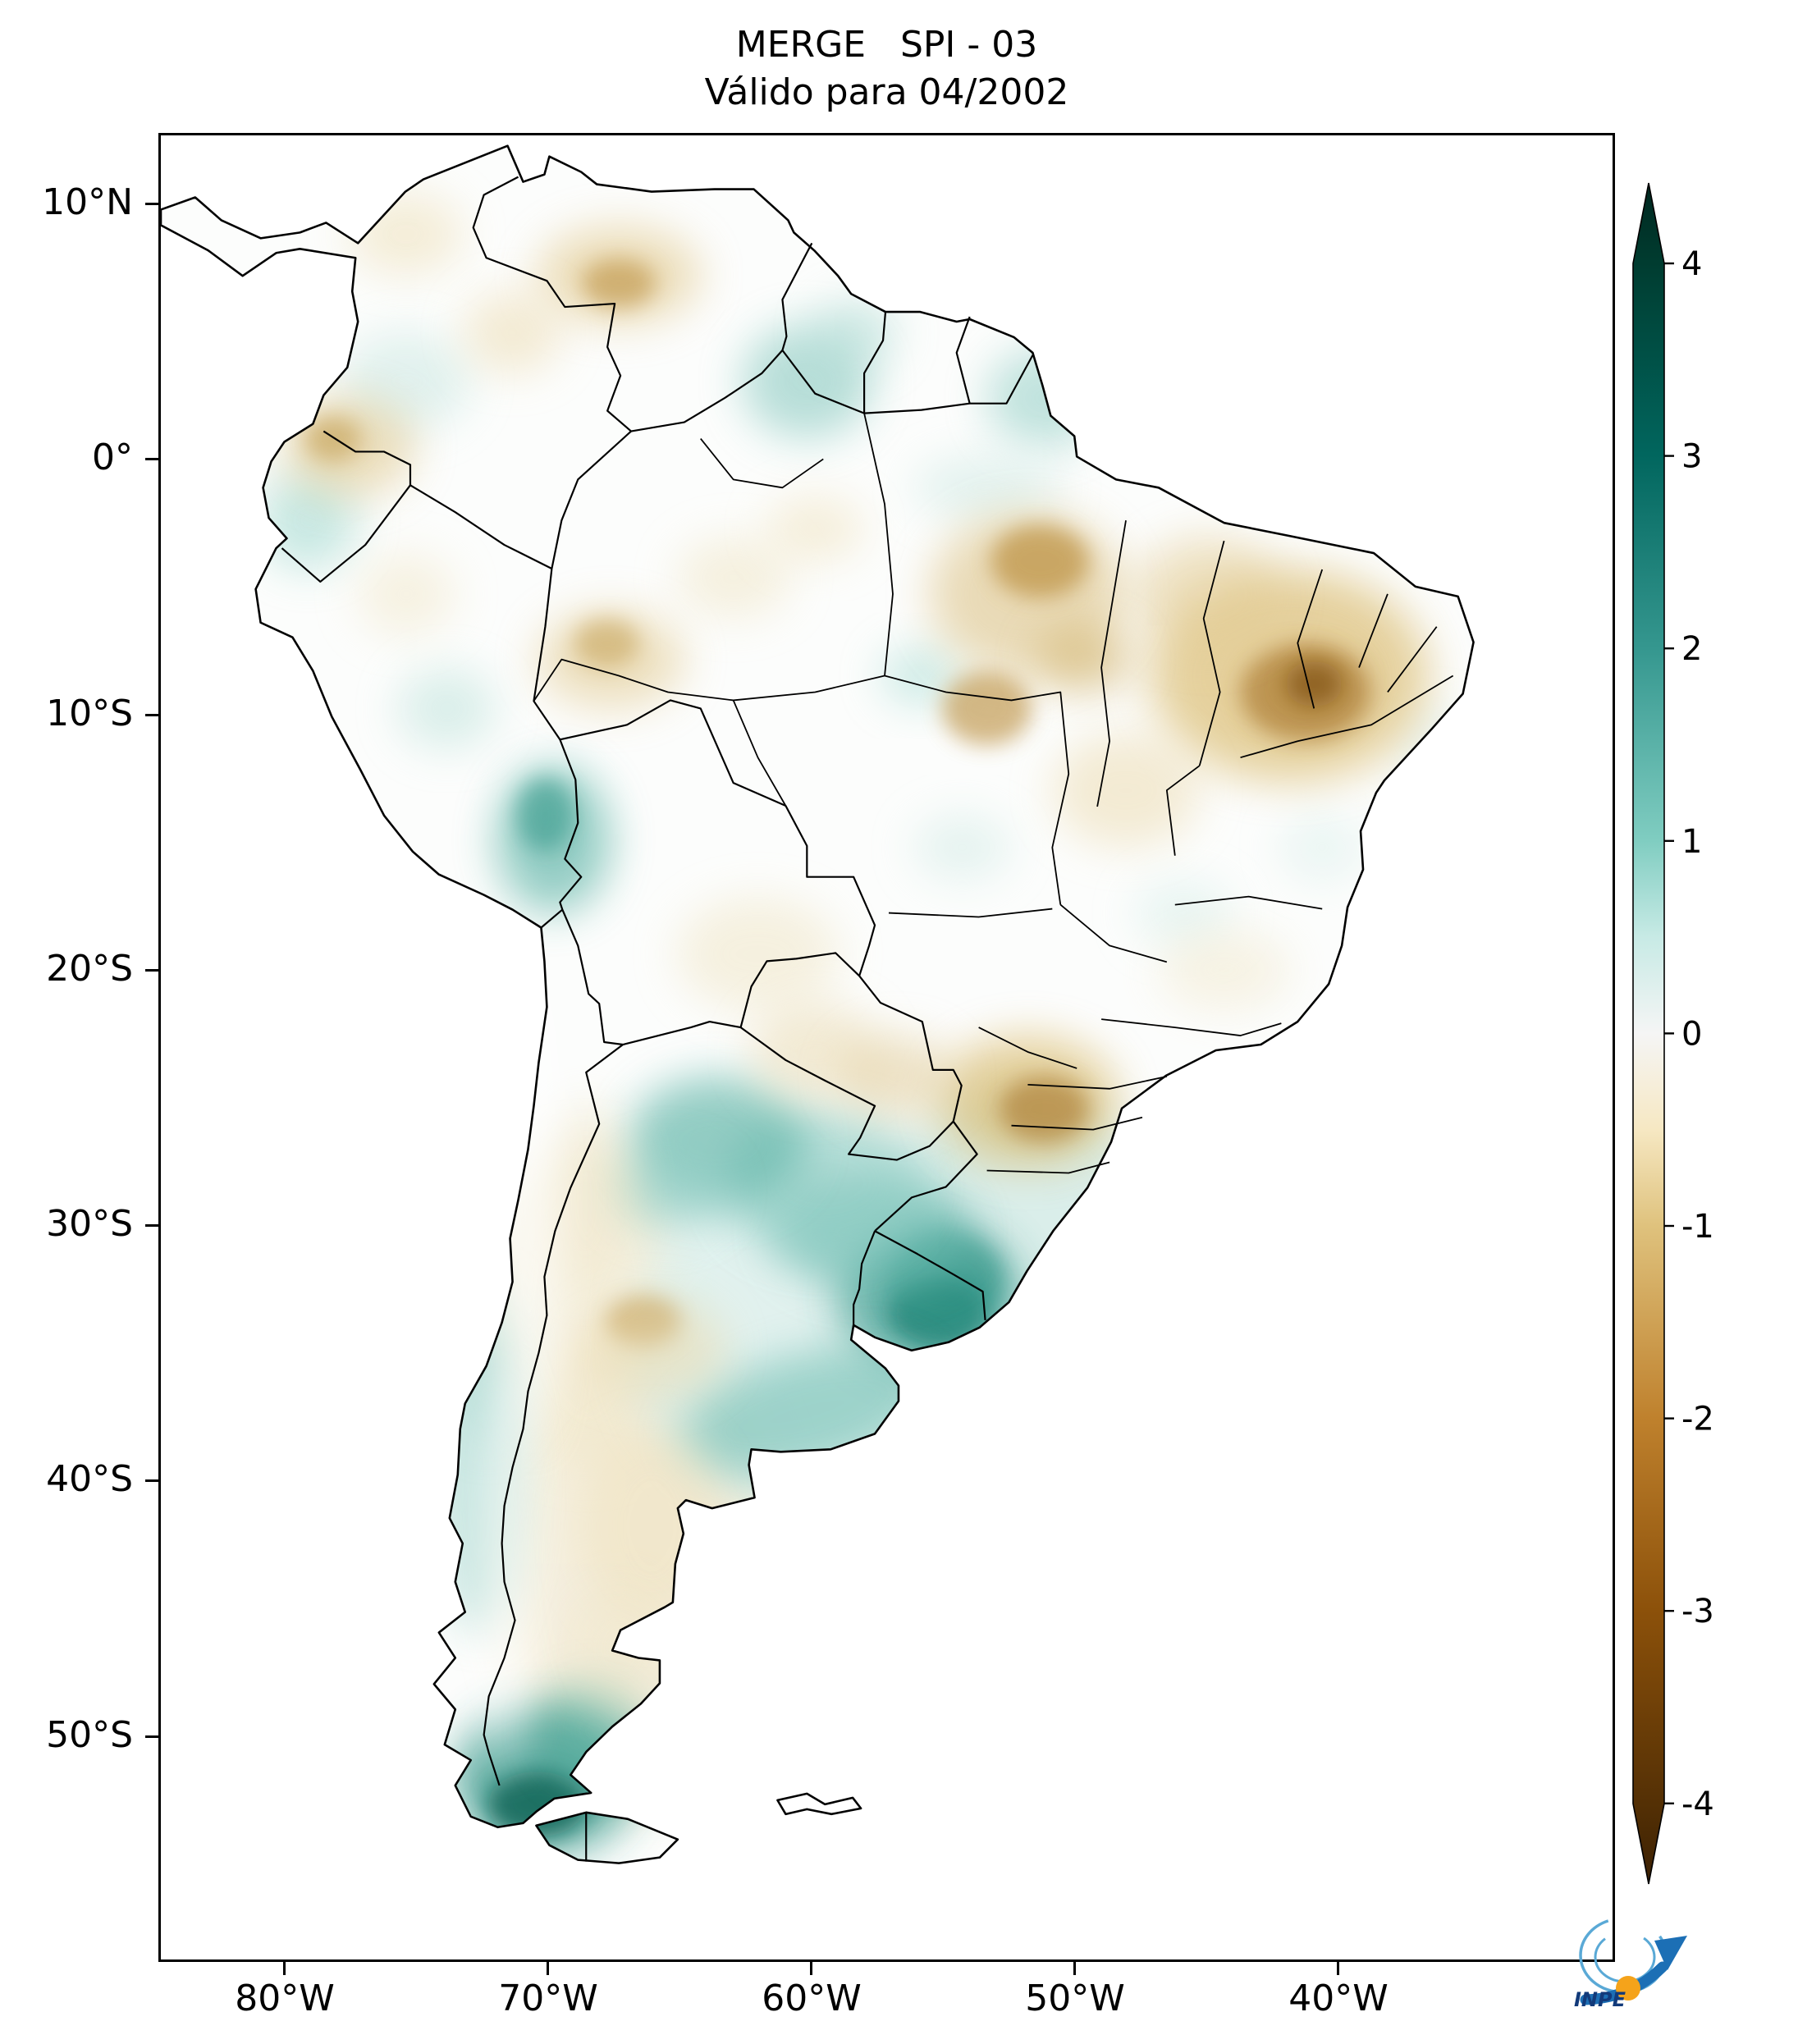 The height and width of the screenshot is (2044, 1798). What do you see at coordinates (1648, 1033) in the screenshot?
I see `colorbar-gradient` at bounding box center [1648, 1033].